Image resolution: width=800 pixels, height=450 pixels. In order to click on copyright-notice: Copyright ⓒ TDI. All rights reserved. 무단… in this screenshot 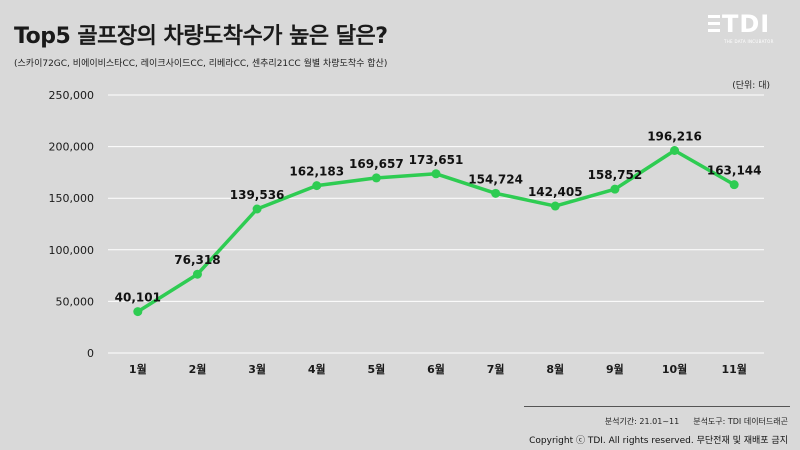, I will do `click(658, 441)`.